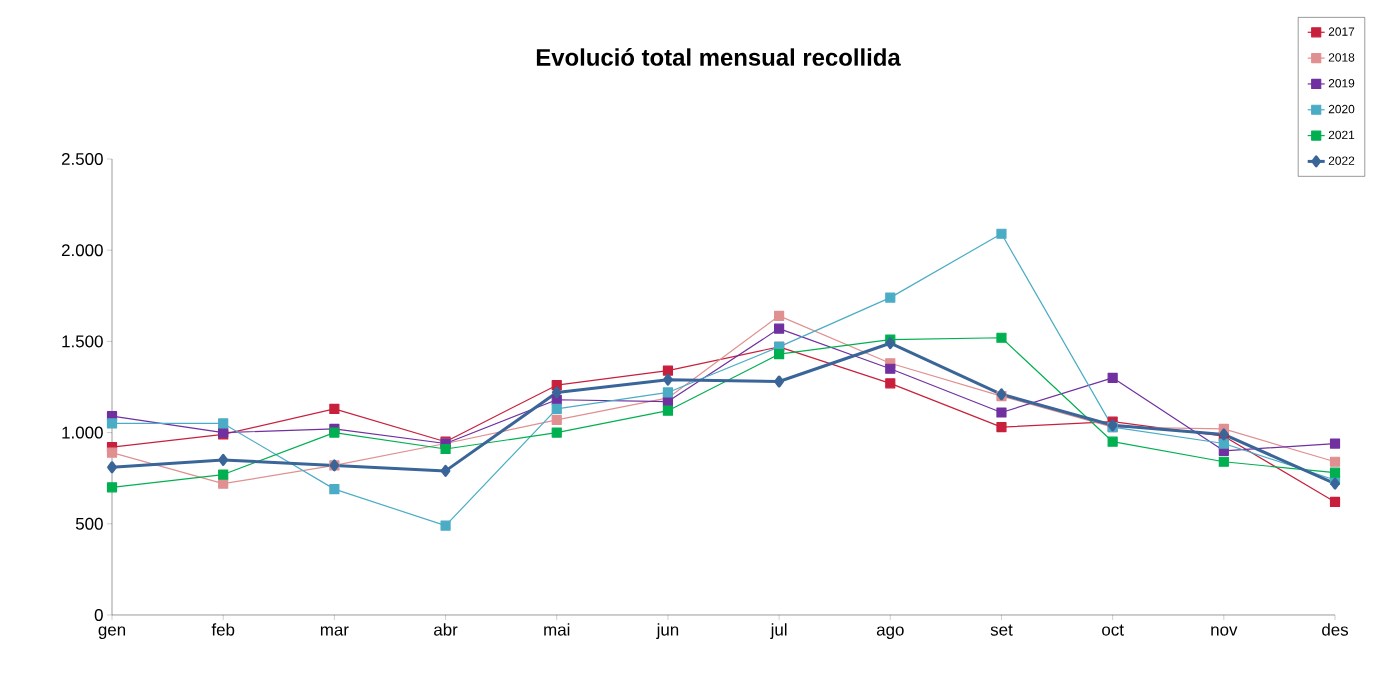 This screenshot has height=685, width=1386. What do you see at coordinates (82, 432) in the screenshot?
I see `y-tick-label: 1.000` at bounding box center [82, 432].